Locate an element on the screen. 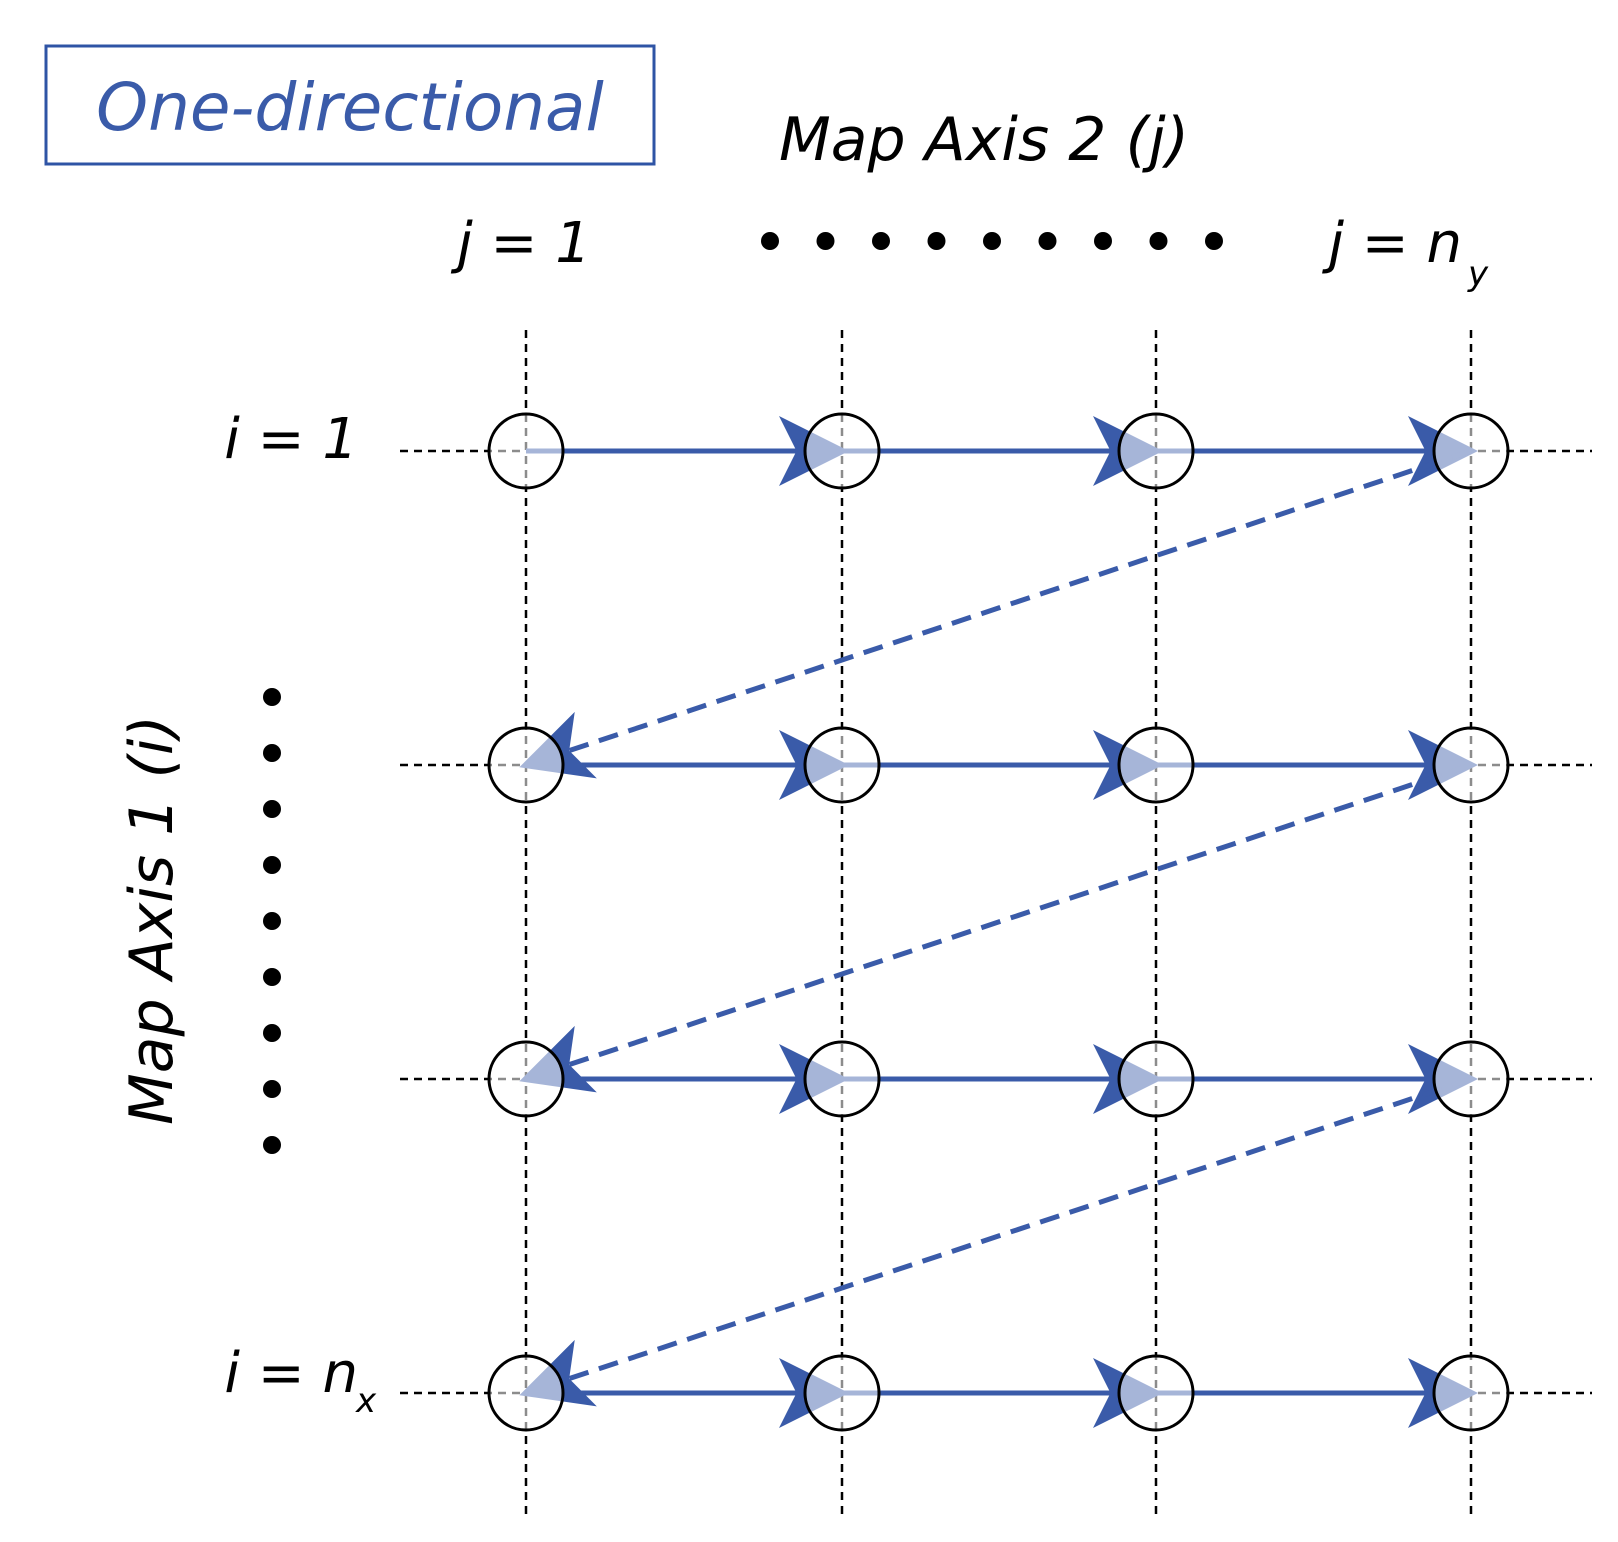 The image size is (1618, 1542). axis2-end-label-main: j = n is located at coordinates (1391, 243).